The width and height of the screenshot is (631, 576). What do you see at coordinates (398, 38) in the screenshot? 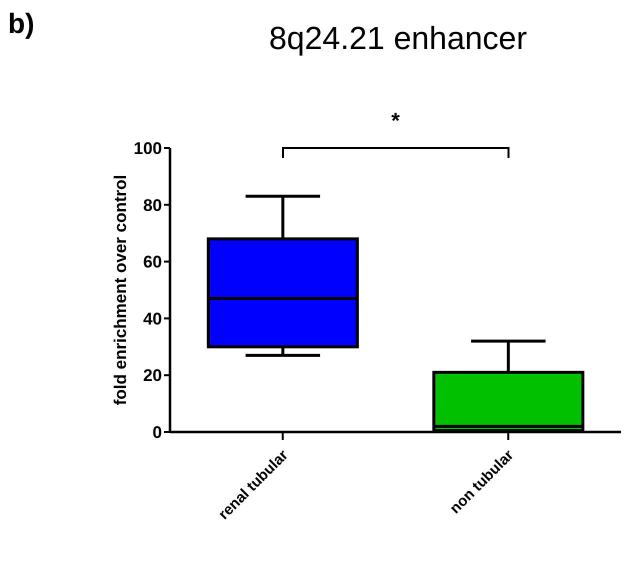
I see `chart-title: 8q24.21 enhancer` at bounding box center [398, 38].